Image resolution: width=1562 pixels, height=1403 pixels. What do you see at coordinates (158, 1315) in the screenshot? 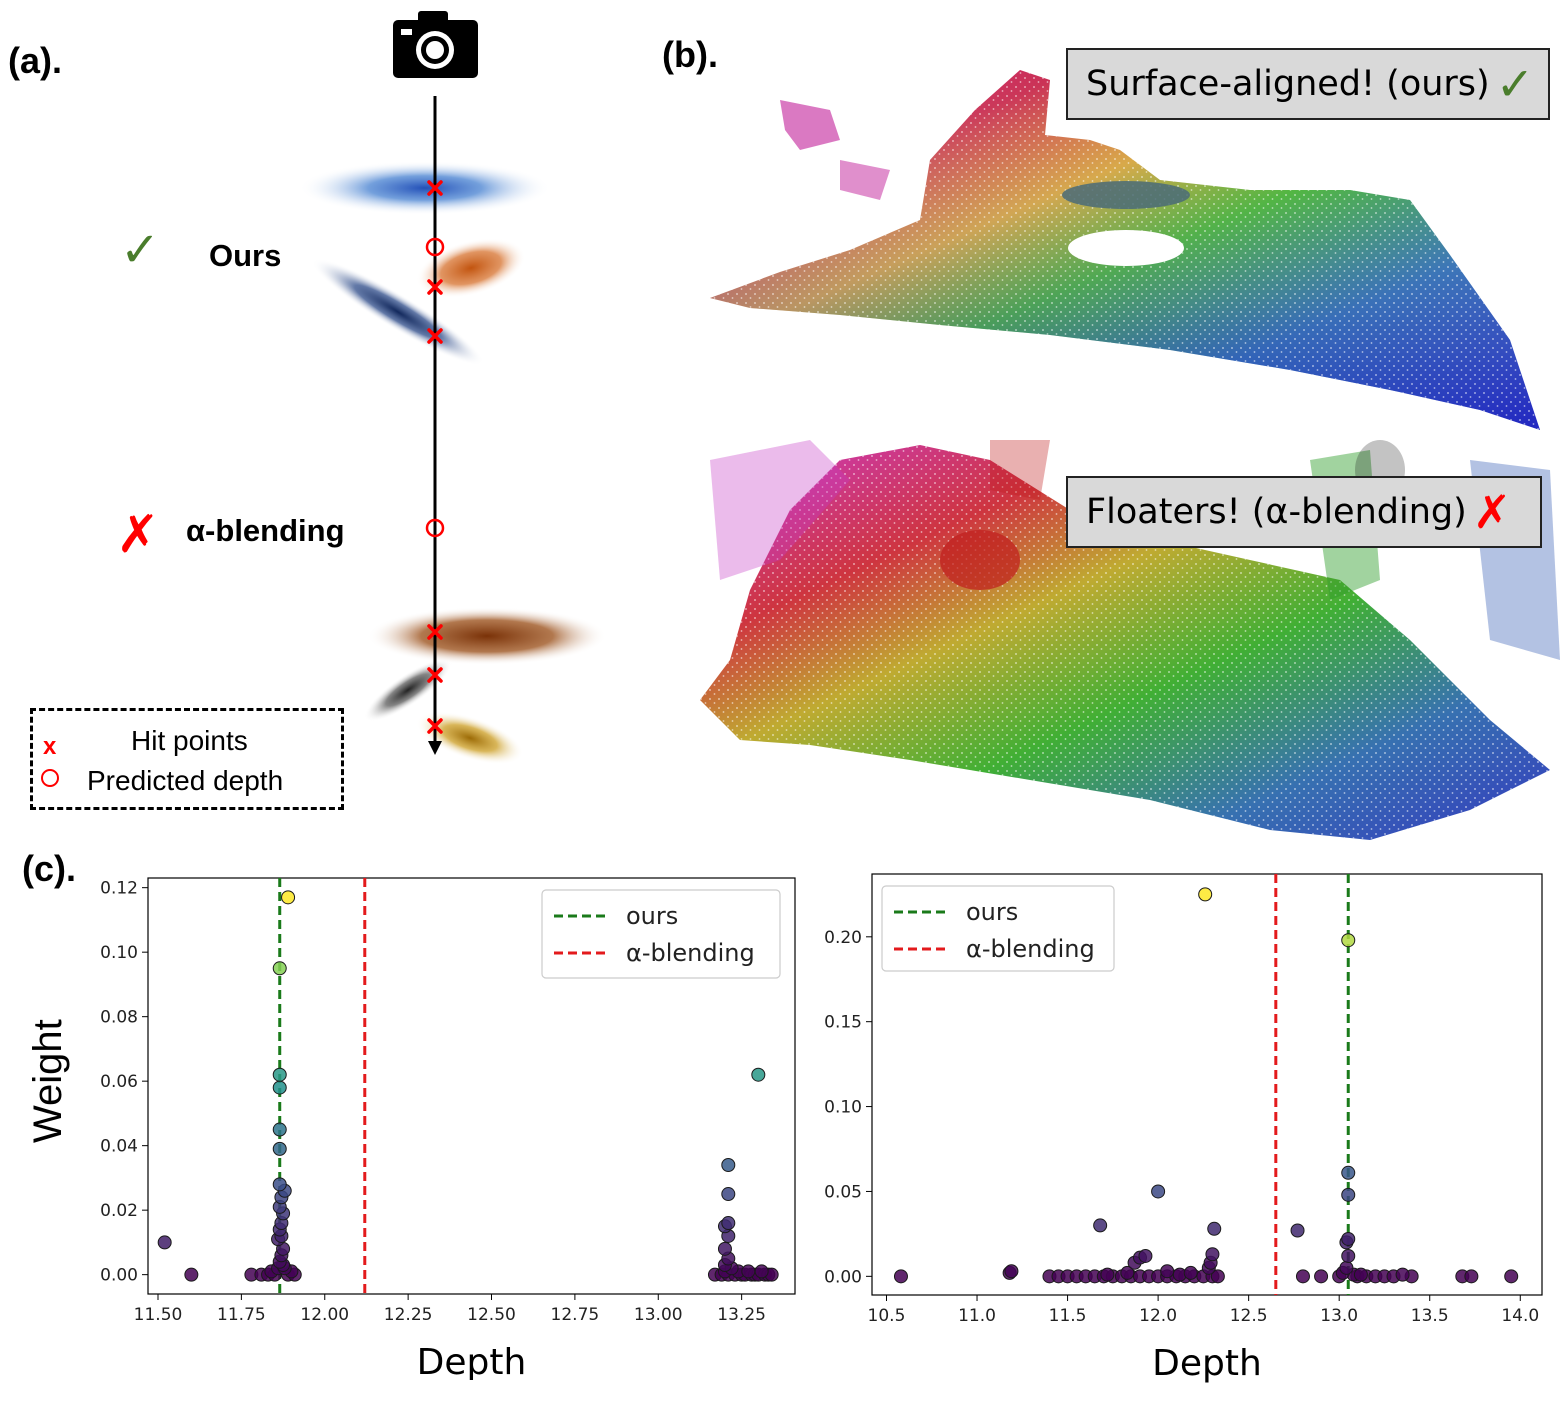
I see `x-tick-label: 11.50` at bounding box center [158, 1315].